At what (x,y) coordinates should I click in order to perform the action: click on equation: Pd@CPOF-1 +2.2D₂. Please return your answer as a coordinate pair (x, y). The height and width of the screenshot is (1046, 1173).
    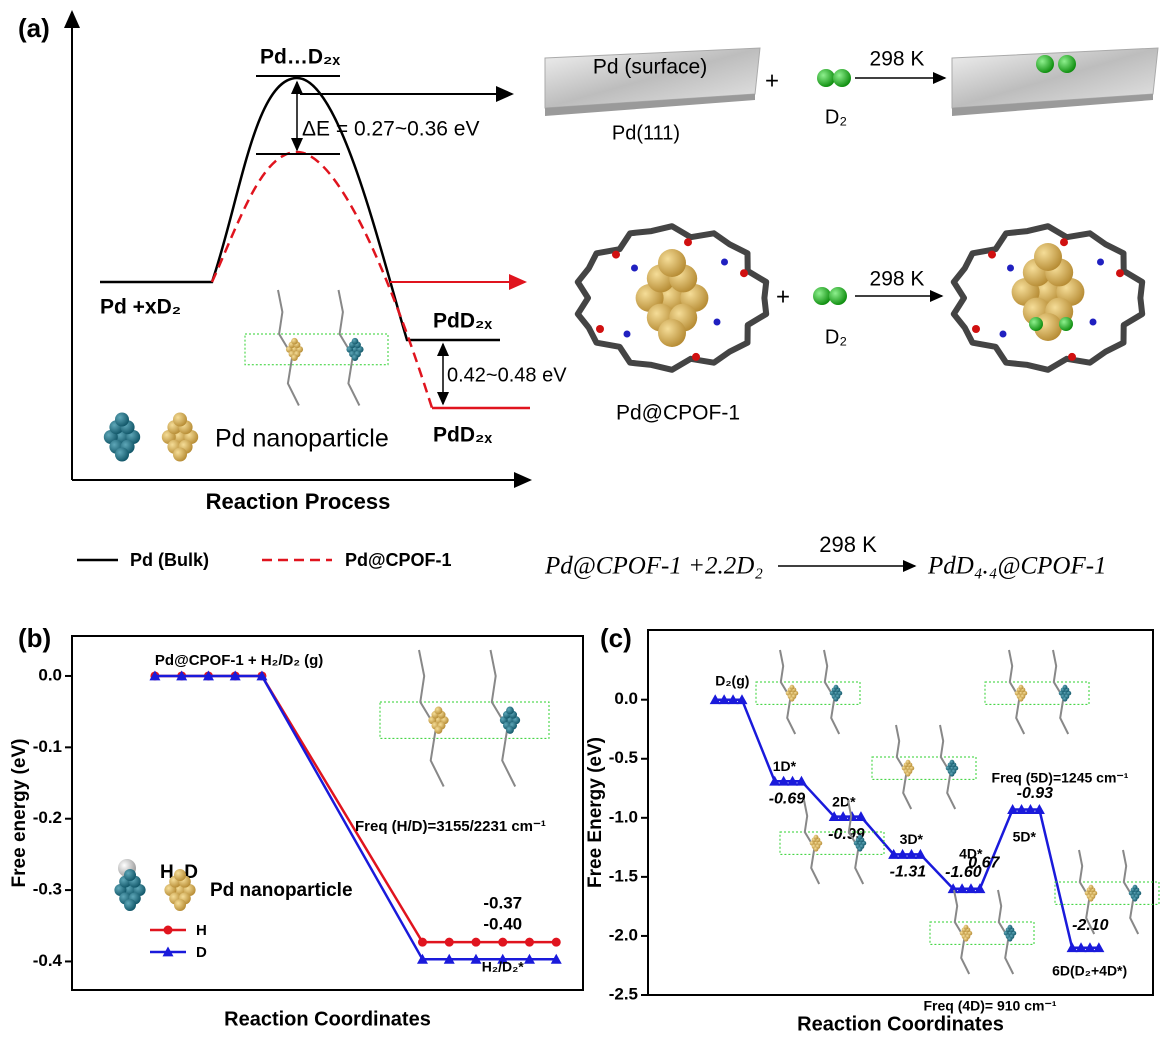
    Looking at the image, I should click on (653, 566).